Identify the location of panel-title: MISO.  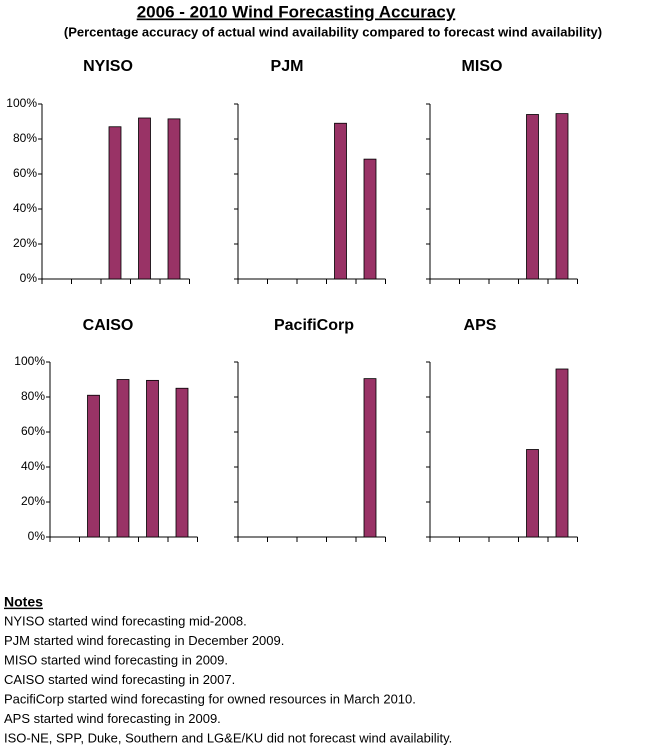
(482, 66).